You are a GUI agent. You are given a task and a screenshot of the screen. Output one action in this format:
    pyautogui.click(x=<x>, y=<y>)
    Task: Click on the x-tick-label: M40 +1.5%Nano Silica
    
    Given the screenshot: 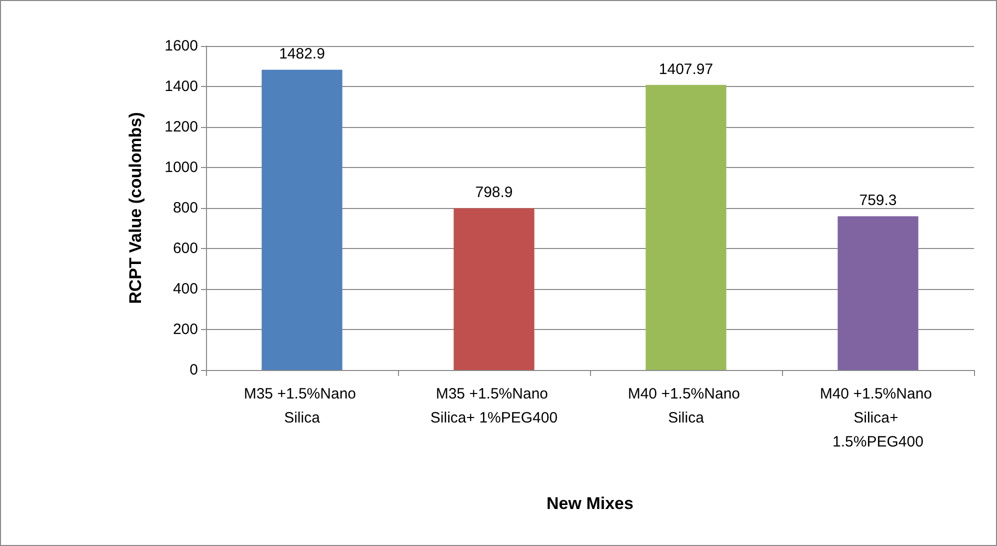 What is the action you would take?
    pyautogui.click(x=686, y=406)
    